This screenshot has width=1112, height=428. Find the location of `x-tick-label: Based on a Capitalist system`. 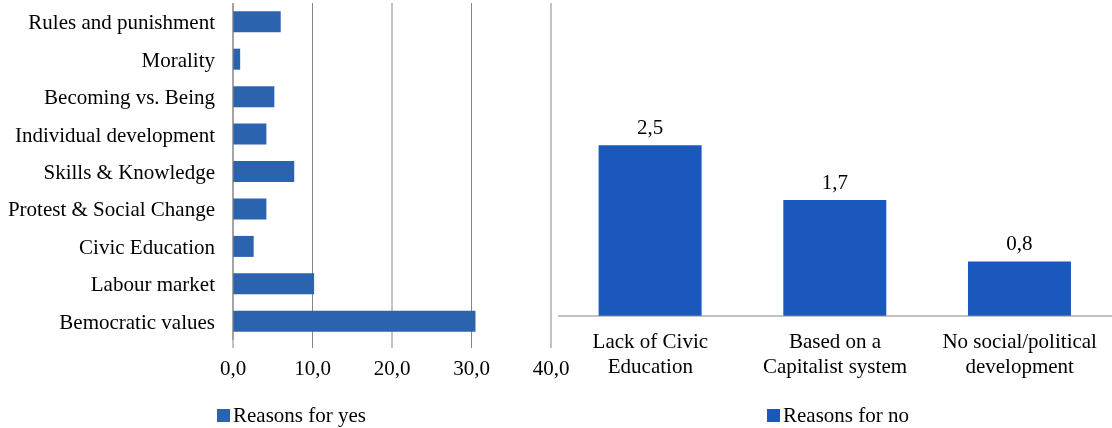

x-tick-label: Based on a Capitalist system is located at coordinates (835, 353).